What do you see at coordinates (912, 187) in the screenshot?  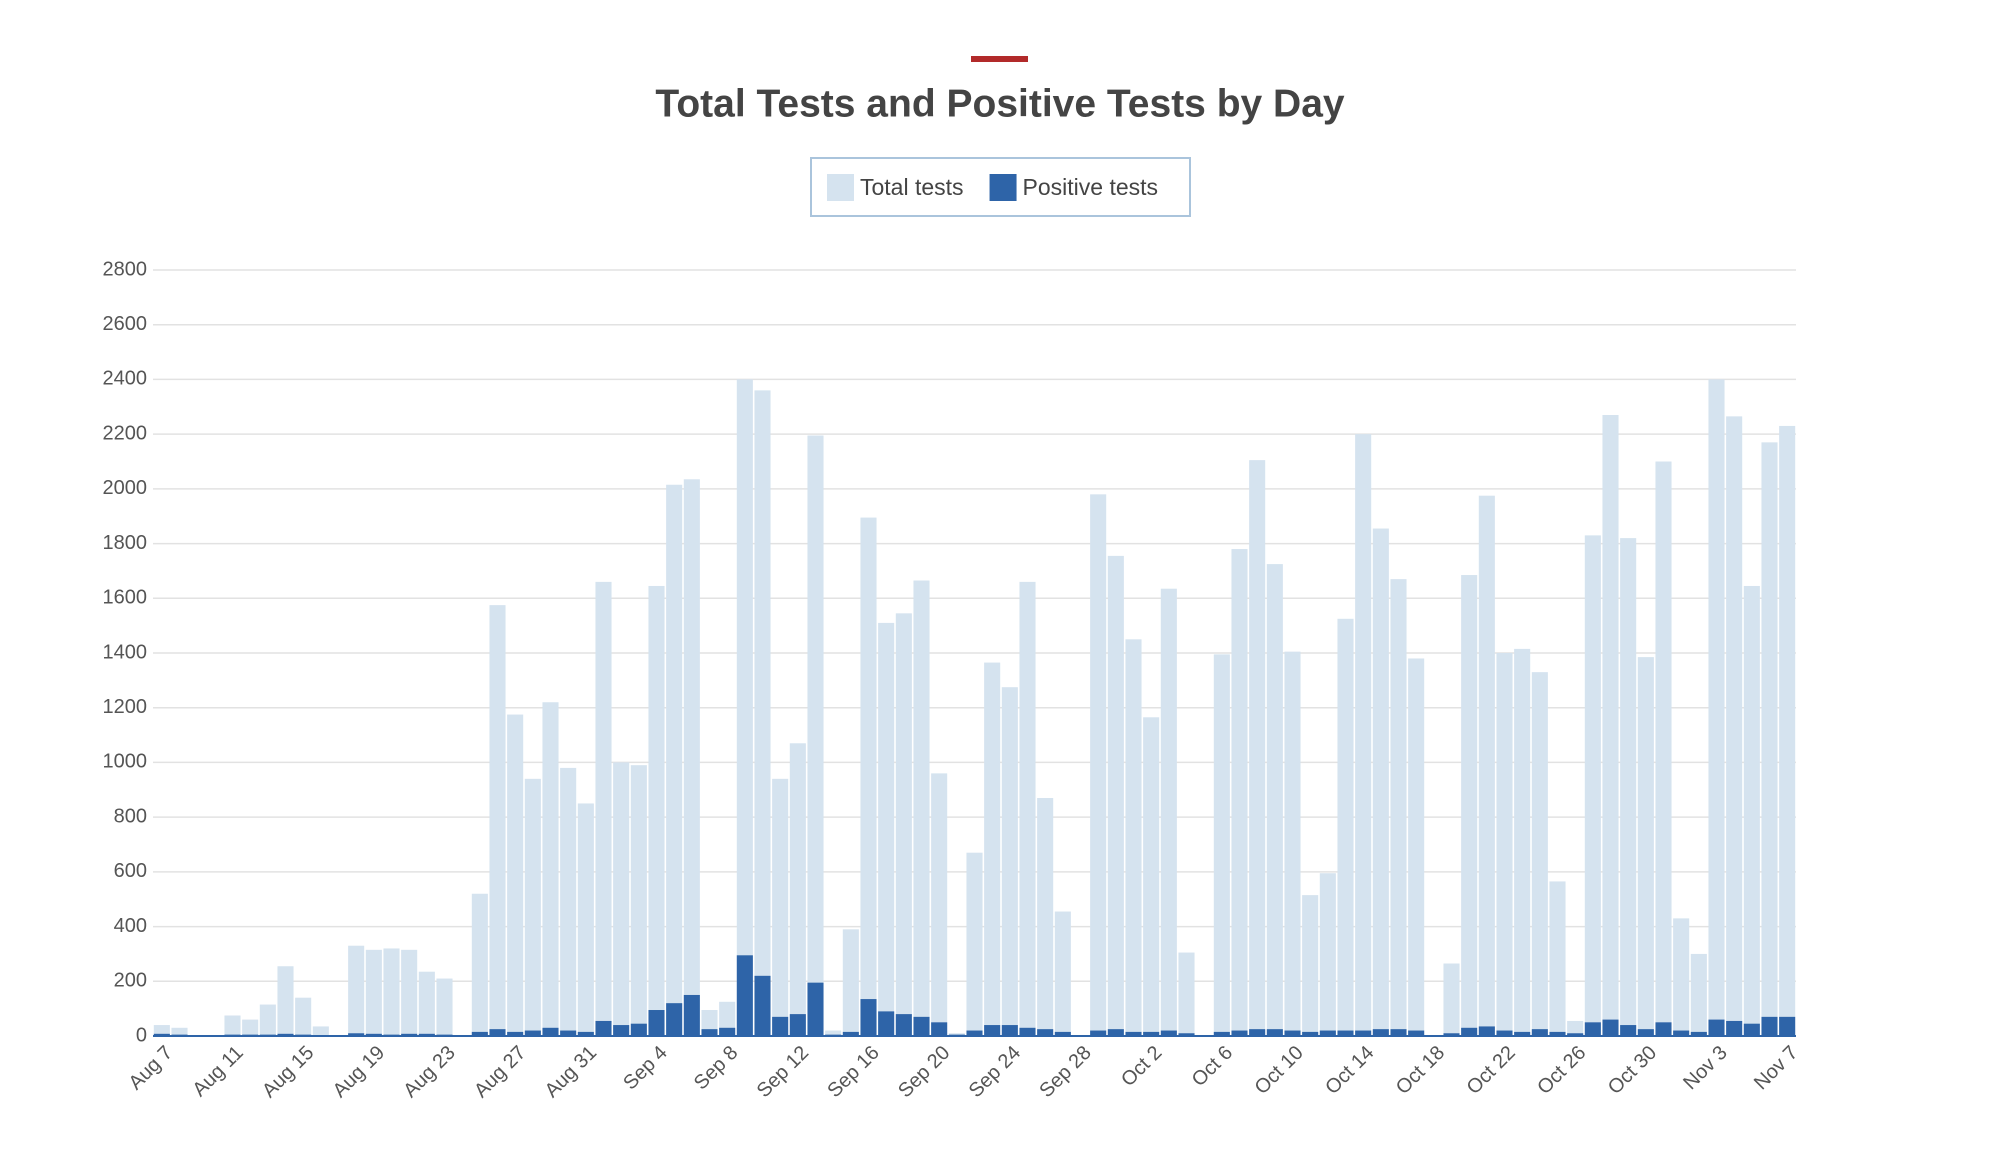 I see `legend-label: Total tests` at bounding box center [912, 187].